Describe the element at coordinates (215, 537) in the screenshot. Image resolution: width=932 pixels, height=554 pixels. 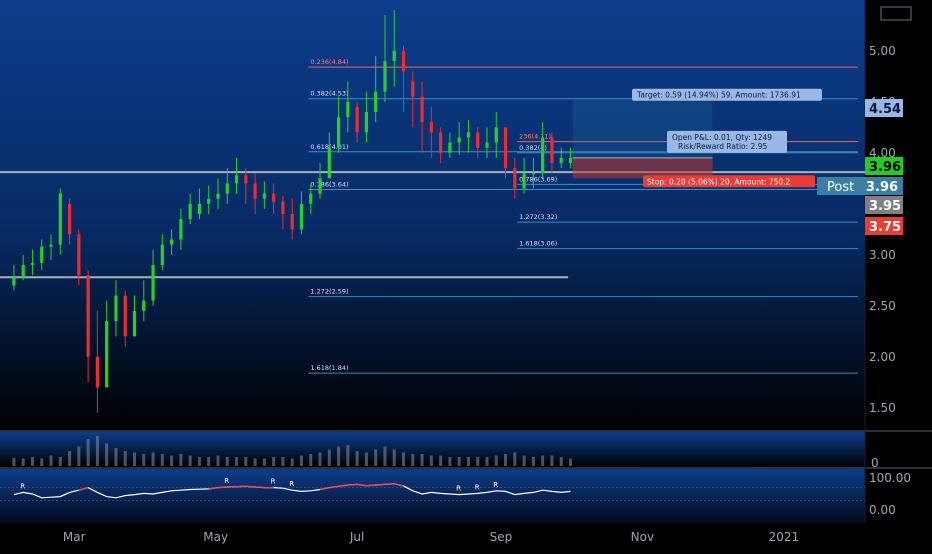
I see `x-tick-label: May` at that location.